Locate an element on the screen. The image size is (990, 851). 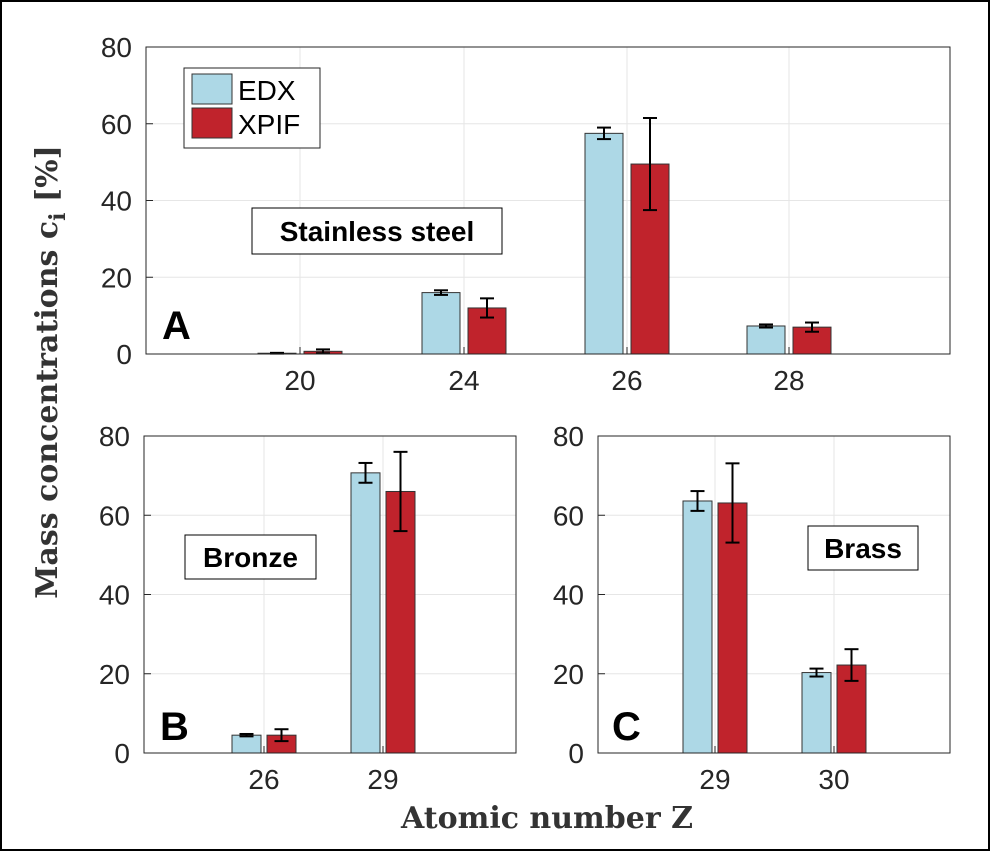
legend-swatch-edx is located at coordinates (212, 89).